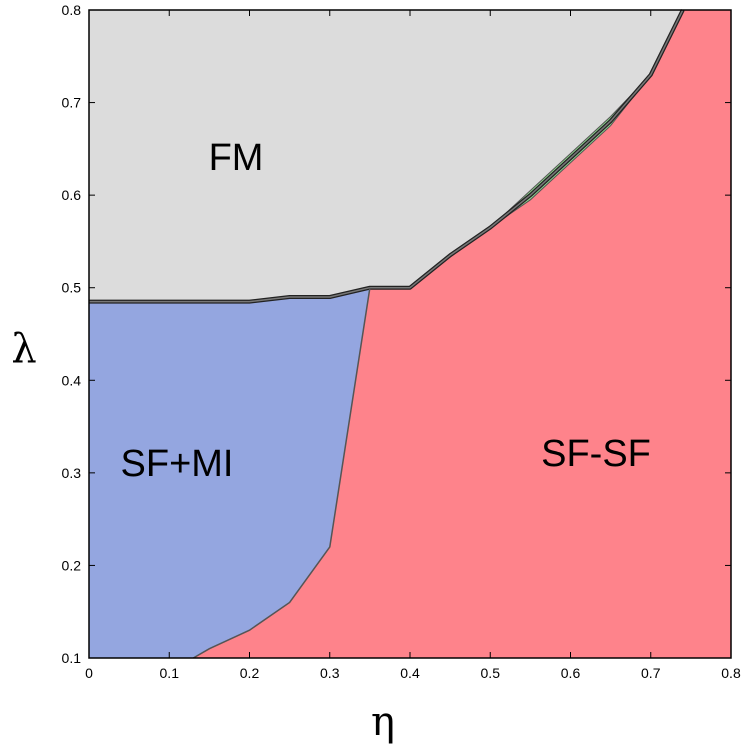  I want to click on x-tick-label: 0.3, so click(330, 673).